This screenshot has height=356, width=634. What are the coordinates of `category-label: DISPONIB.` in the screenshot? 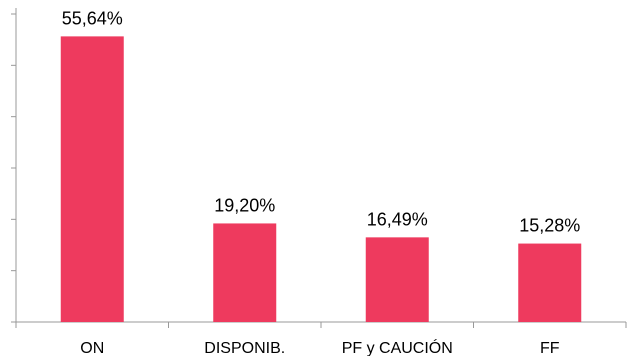 It's located at (244, 348).